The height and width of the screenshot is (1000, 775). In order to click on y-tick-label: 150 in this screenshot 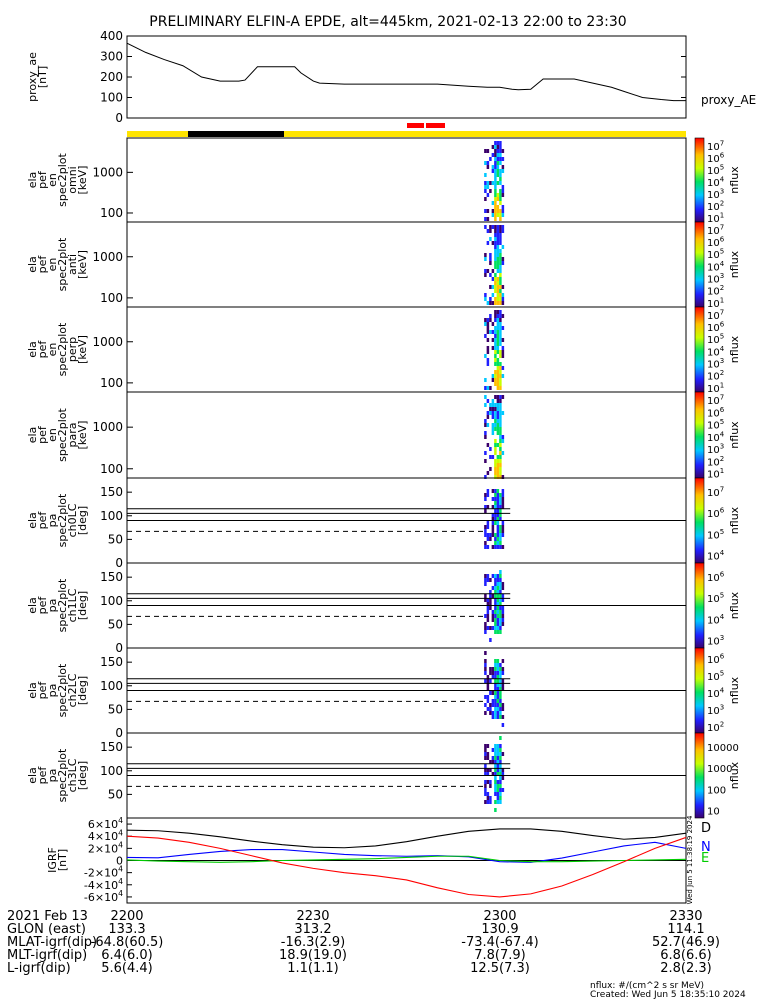, I will do `click(111, 492)`.